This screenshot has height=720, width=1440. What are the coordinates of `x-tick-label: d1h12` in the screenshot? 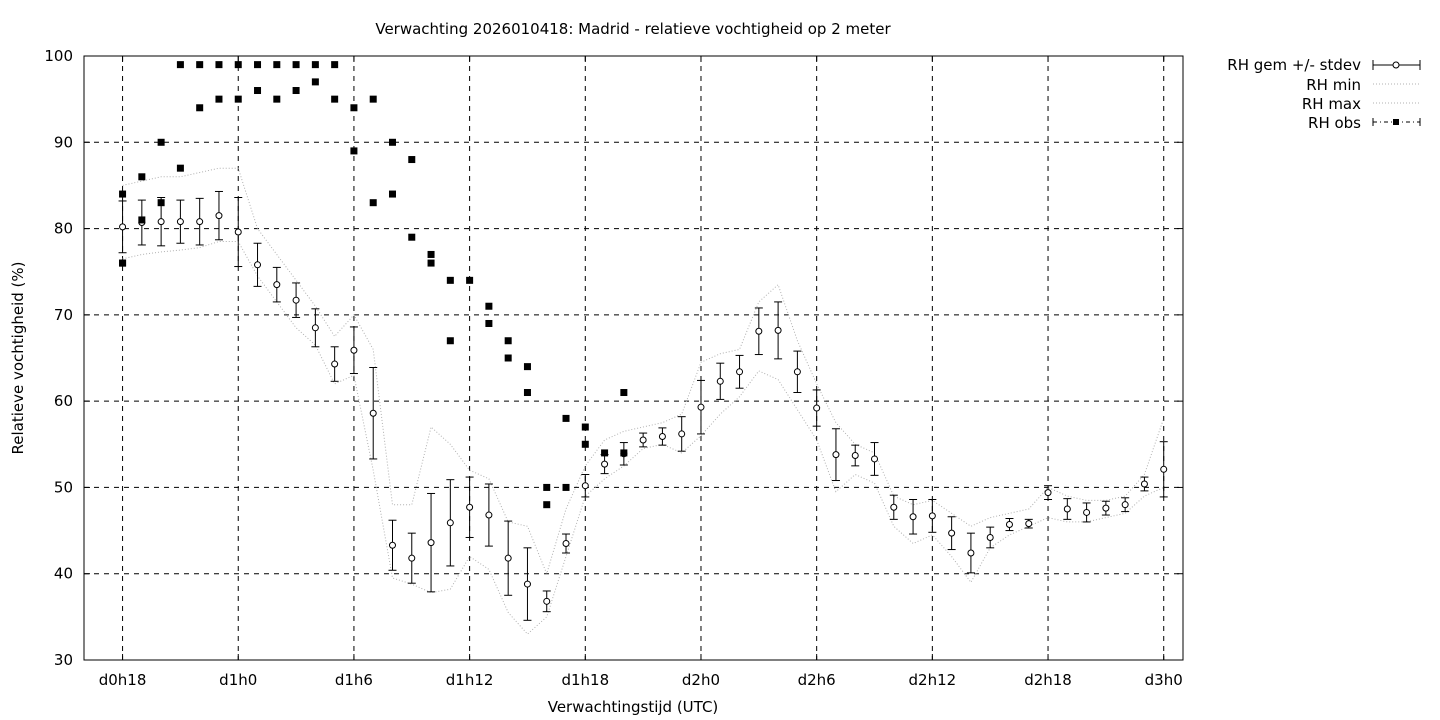 It's located at (470, 680).